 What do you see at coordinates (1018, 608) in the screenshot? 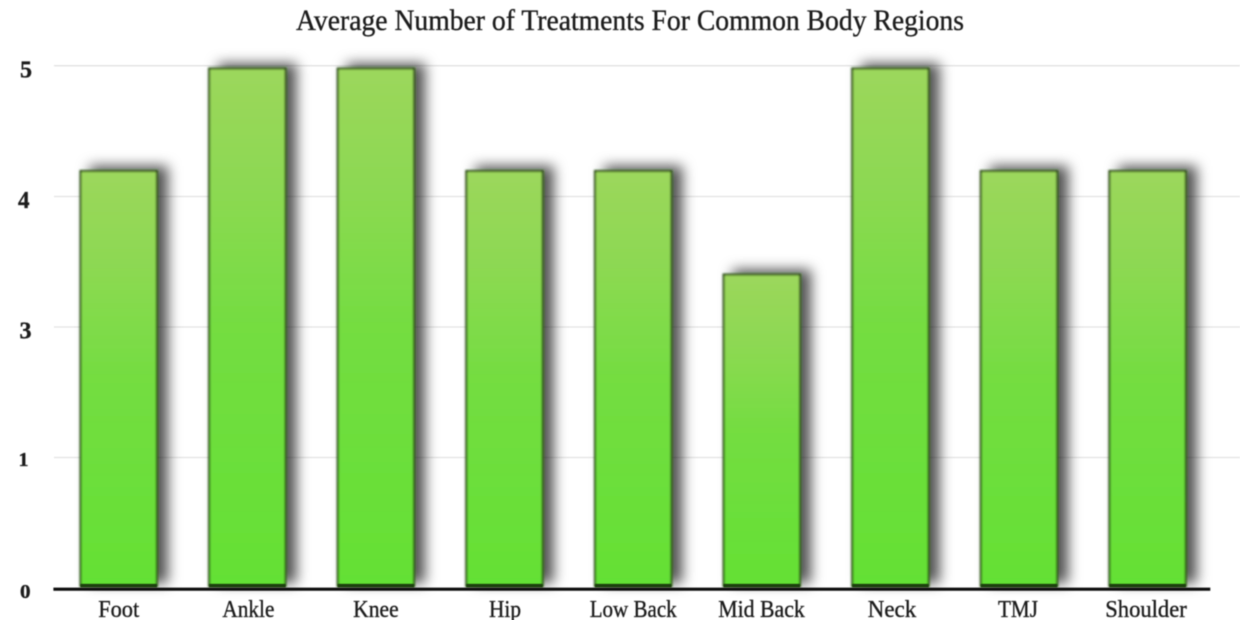
I see `svg-text: TMJ` at bounding box center [1018, 608].